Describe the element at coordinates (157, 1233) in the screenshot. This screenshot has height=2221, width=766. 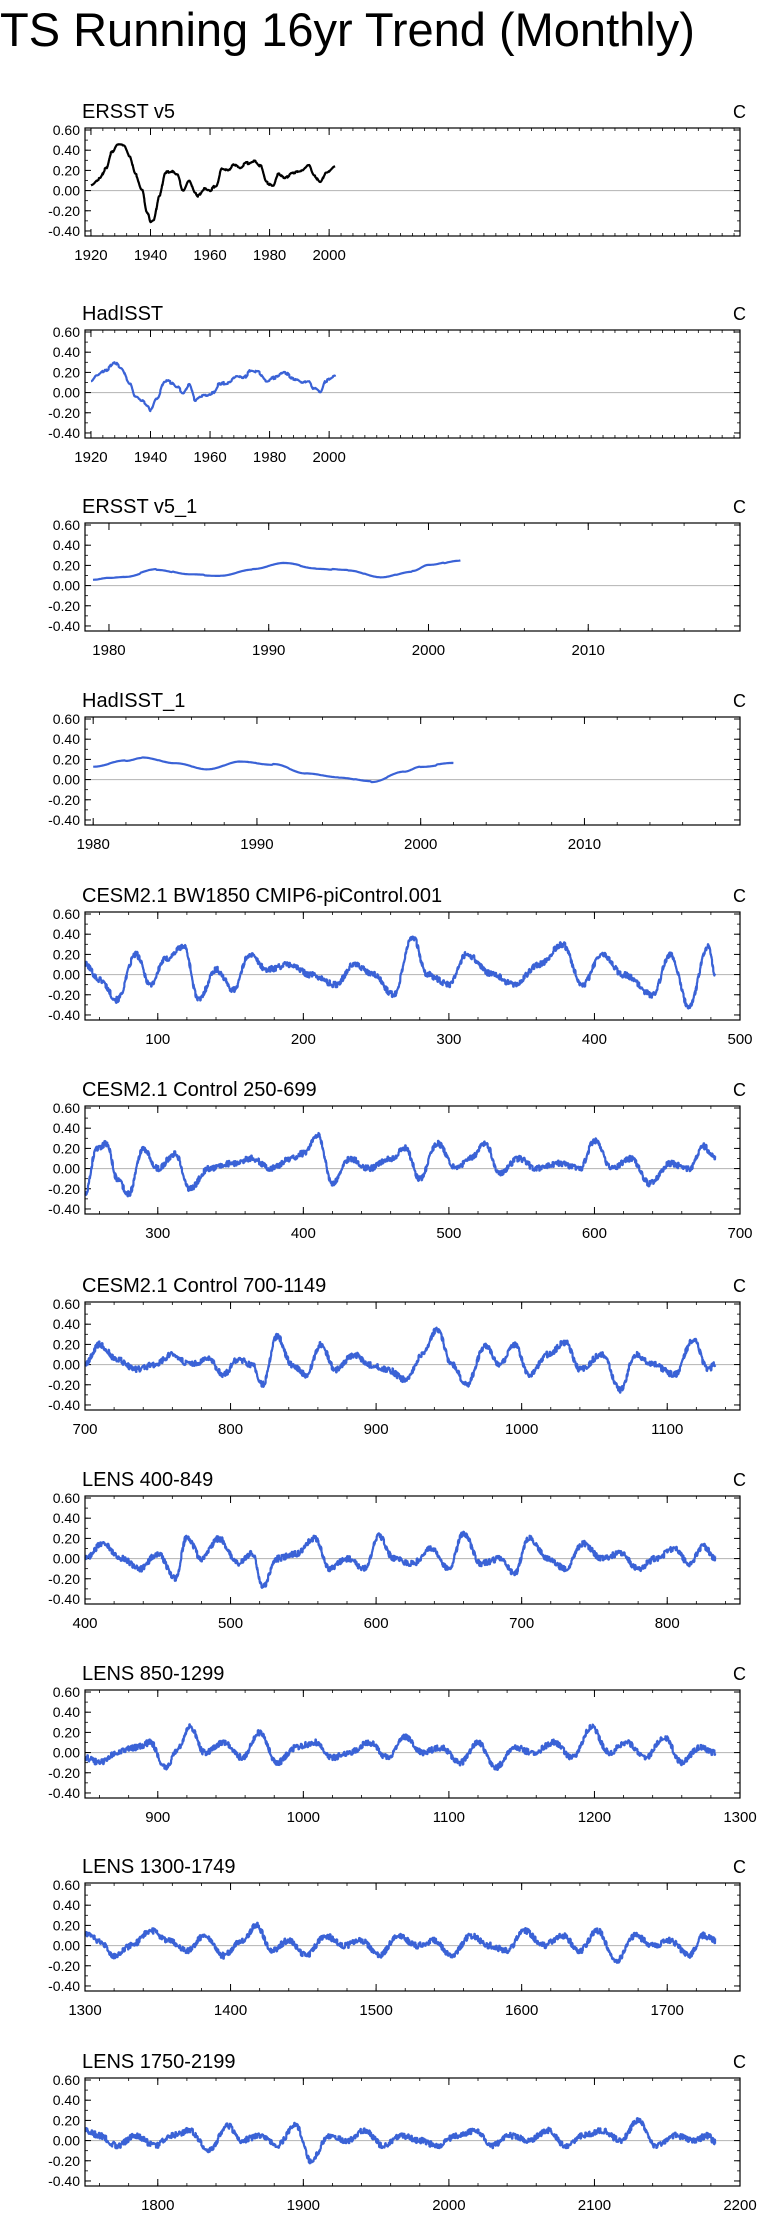
I see `x-tick-label: 300` at that location.